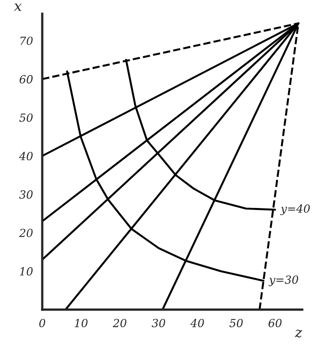 The width and height of the screenshot is (325, 344). Describe the element at coordinates (275, 323) in the screenshot. I see `x-tick-label: 60` at that location.